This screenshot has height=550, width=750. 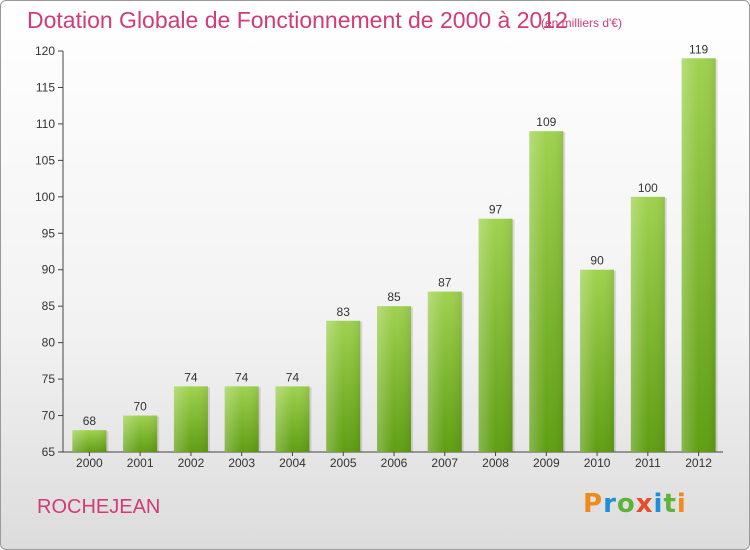 What do you see at coordinates (644, 504) in the screenshot?
I see `logo-letter: x` at bounding box center [644, 504].